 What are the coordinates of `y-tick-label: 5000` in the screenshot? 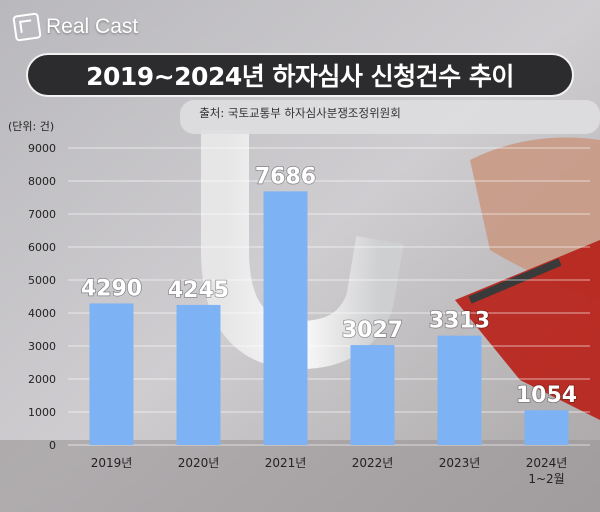 It's located at (42, 280).